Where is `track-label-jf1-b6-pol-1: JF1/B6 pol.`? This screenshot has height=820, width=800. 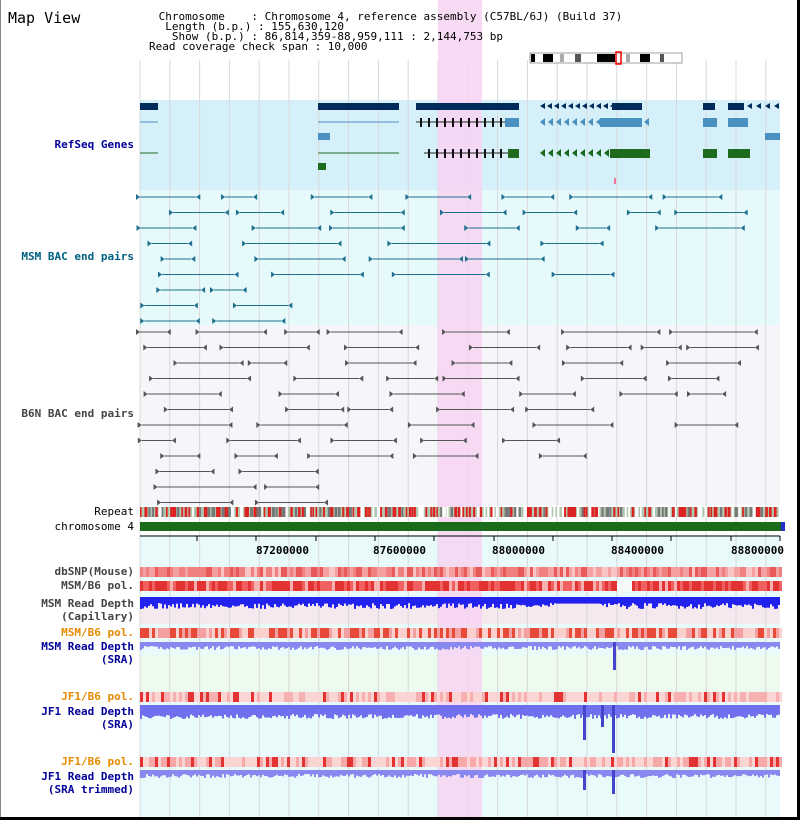
track-label-jf1-b6-pol-1: JF1/B6 pol. is located at coordinates (97, 696).